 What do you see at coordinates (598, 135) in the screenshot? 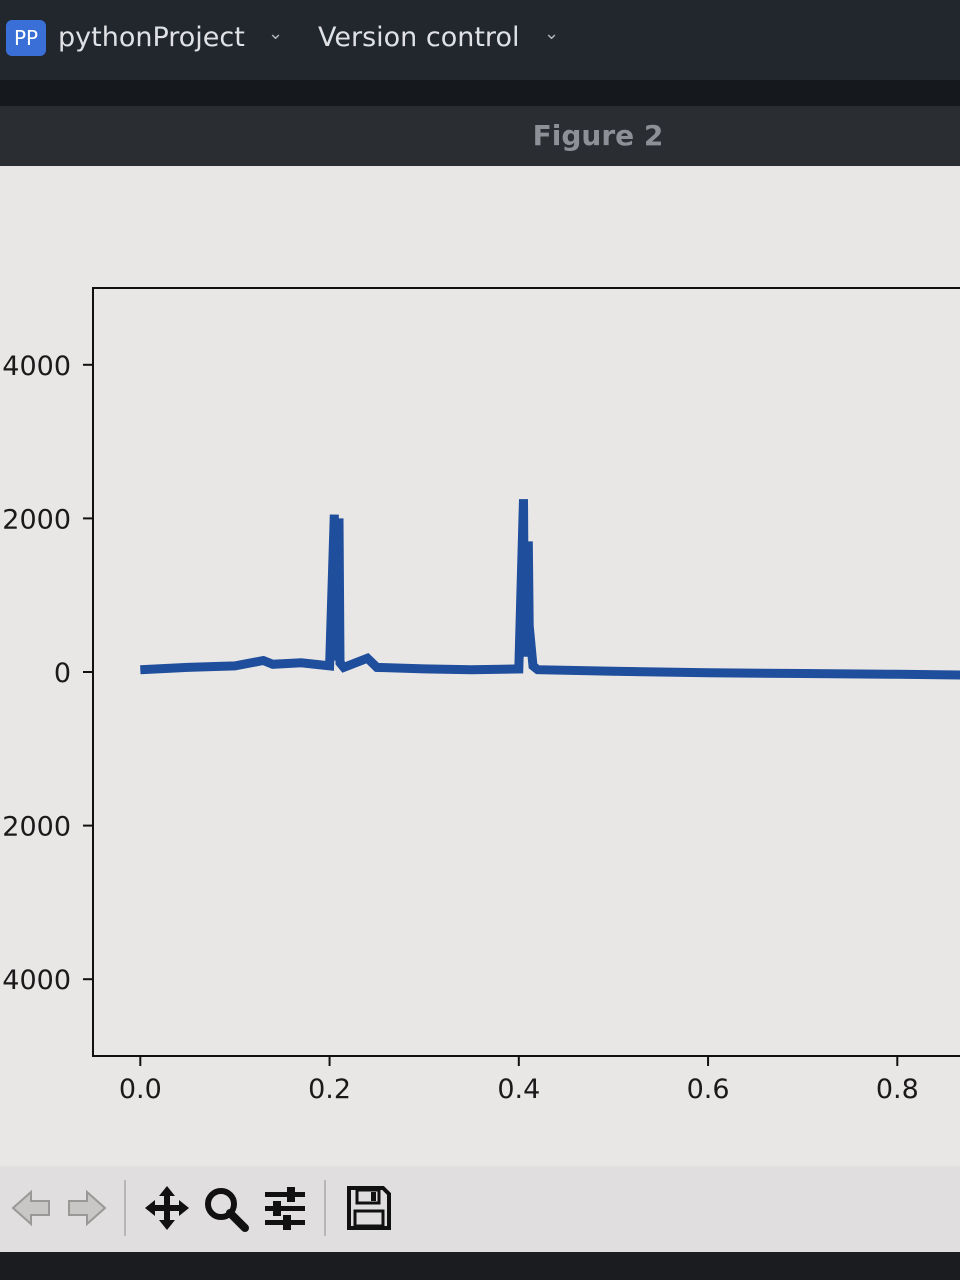
I see `figure-title: Figure 2` at bounding box center [598, 135].